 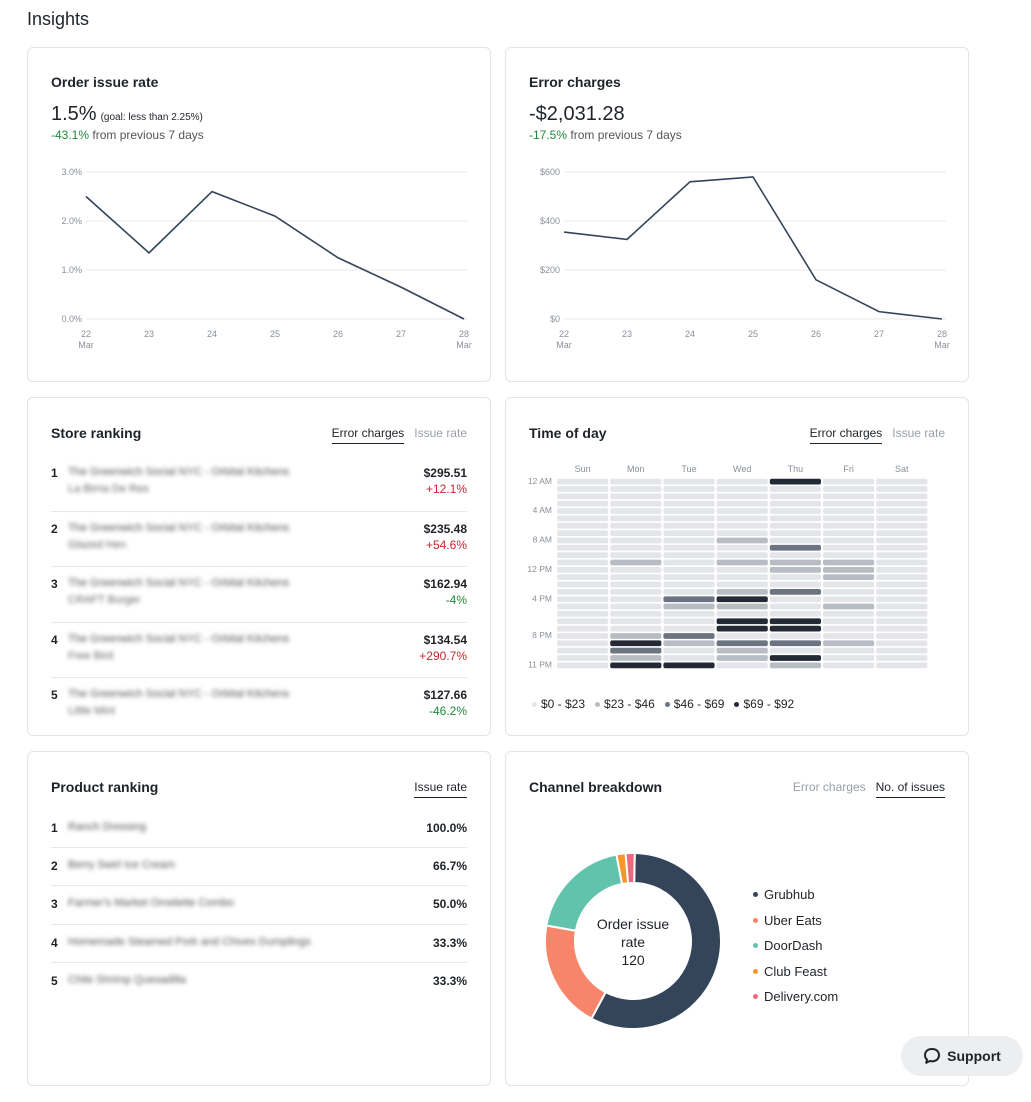 What do you see at coordinates (663, 704) in the screenshot?
I see `heatmap-legend: $0 - $23 $23 - $46 $46 - $69 $69 - $92` at bounding box center [663, 704].